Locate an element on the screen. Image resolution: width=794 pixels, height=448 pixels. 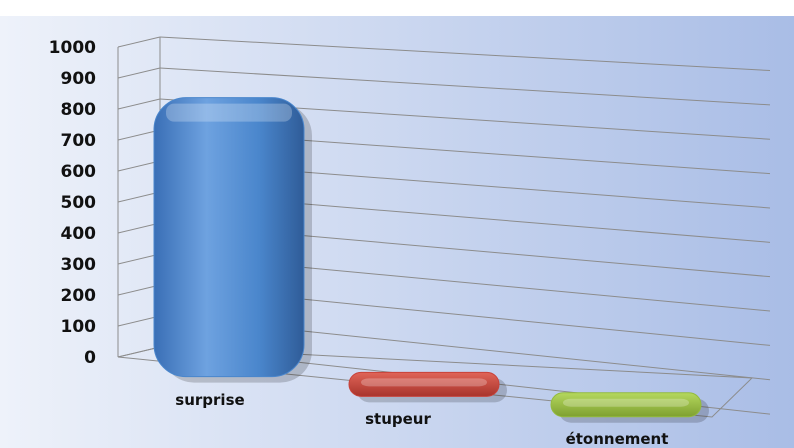
bar-stupeur is located at coordinates (427, 387).